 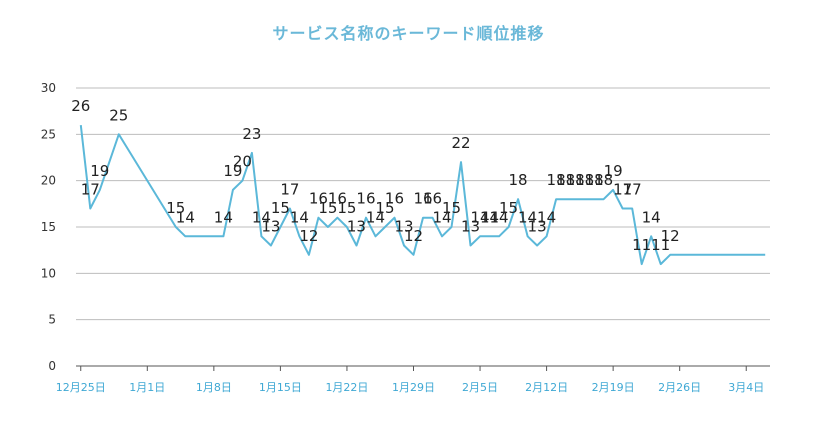 What do you see at coordinates (280, 387) in the screenshot?
I see `x-tick-label: 1月15日` at bounding box center [280, 387].